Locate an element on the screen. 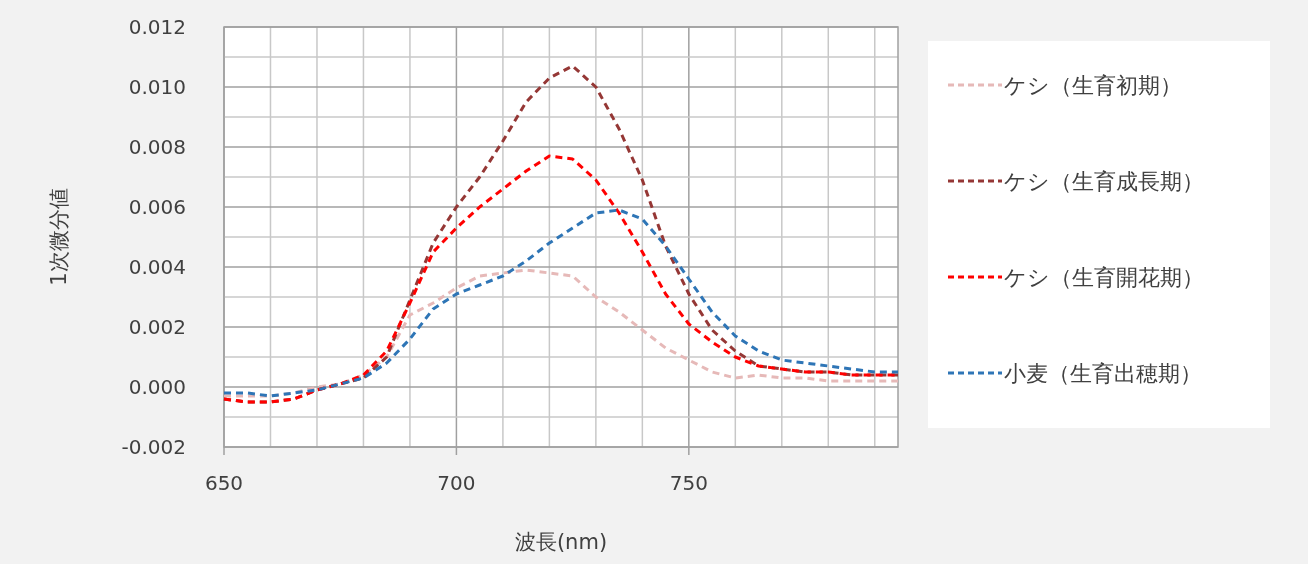 Image resolution: width=1308 pixels, height=564 pixels. y-tick-label: 0.012 is located at coordinates (157, 27).